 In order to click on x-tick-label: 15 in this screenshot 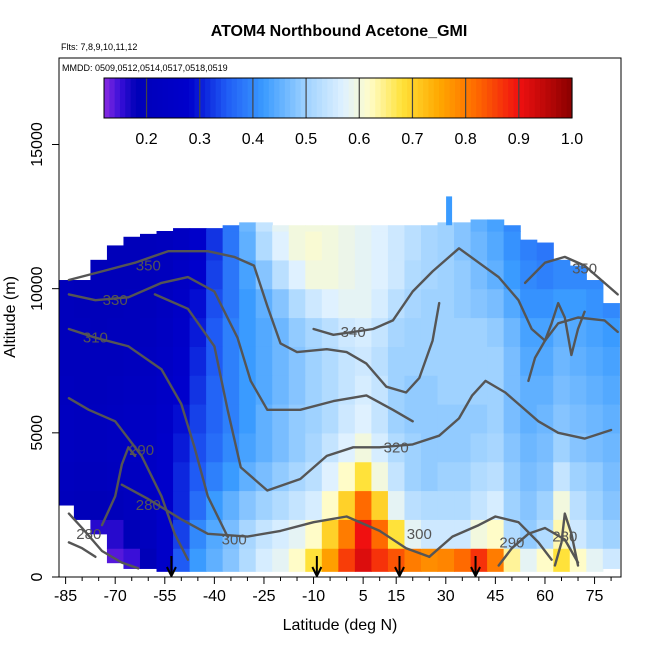, I will do `click(396, 596)`.